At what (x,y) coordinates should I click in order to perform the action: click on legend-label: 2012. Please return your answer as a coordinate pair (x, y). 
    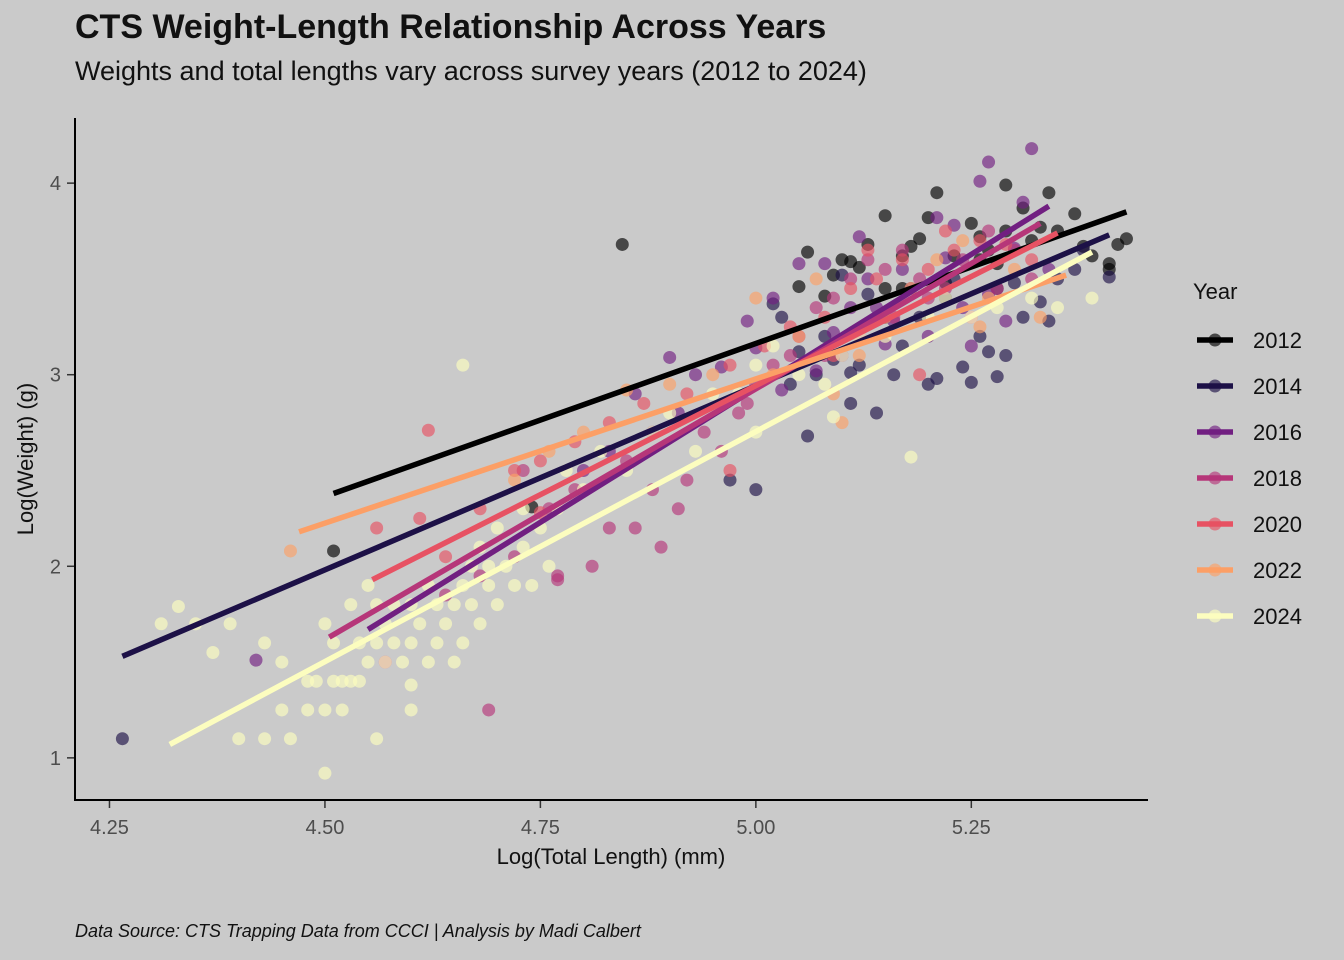
    Looking at the image, I should click on (1277, 340).